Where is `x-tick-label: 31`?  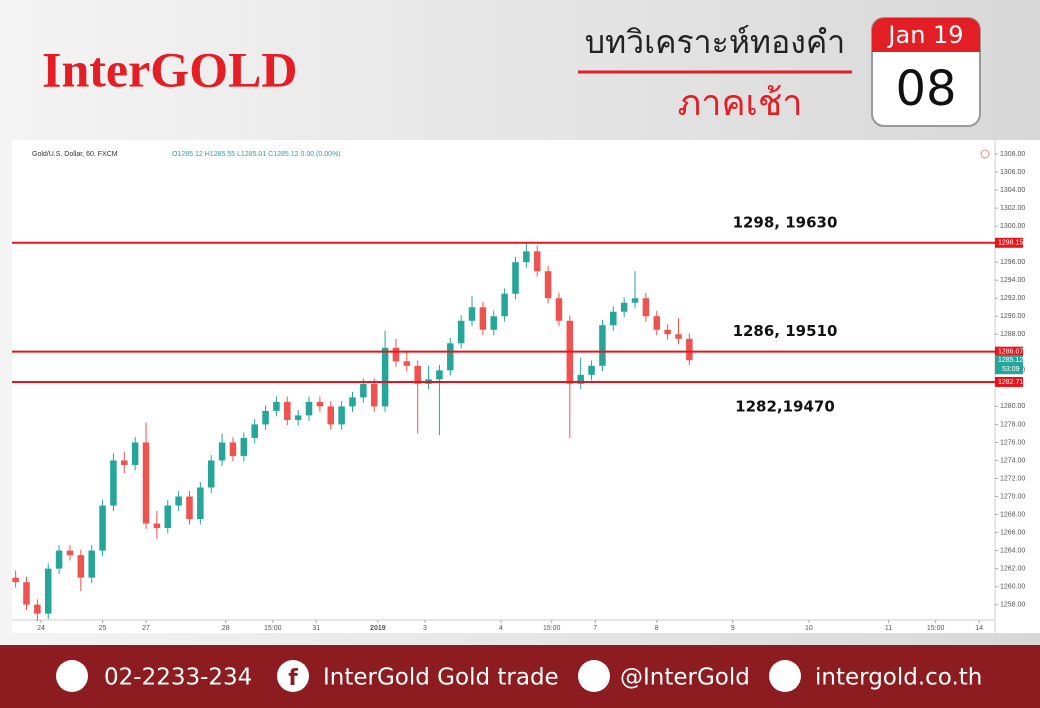
x-tick-label: 31 is located at coordinates (316, 628).